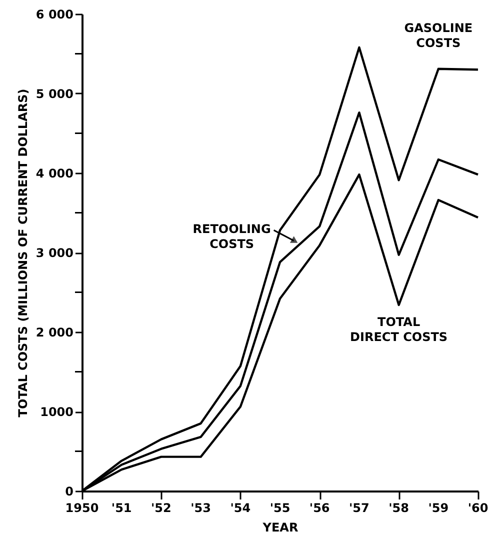 The image size is (493, 543). Describe the element at coordinates (69, 491) in the screenshot. I see `y-tick-label: 0` at that location.